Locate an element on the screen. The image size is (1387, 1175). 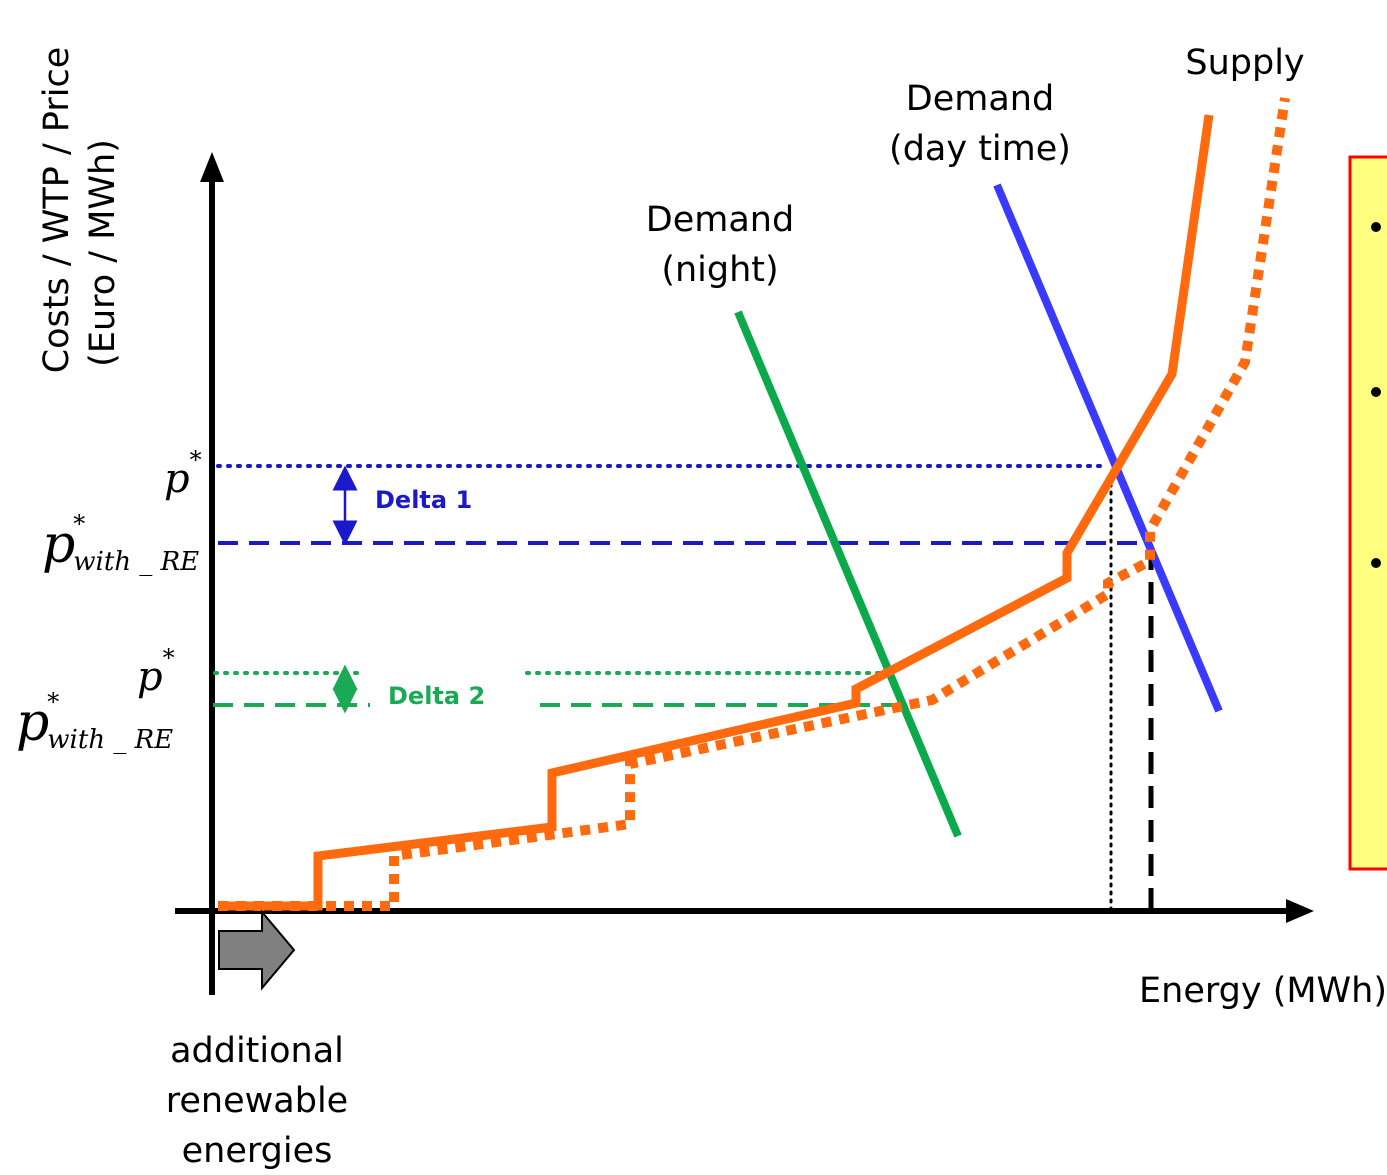
p-star-day-label: p* is located at coordinates (183, 474).